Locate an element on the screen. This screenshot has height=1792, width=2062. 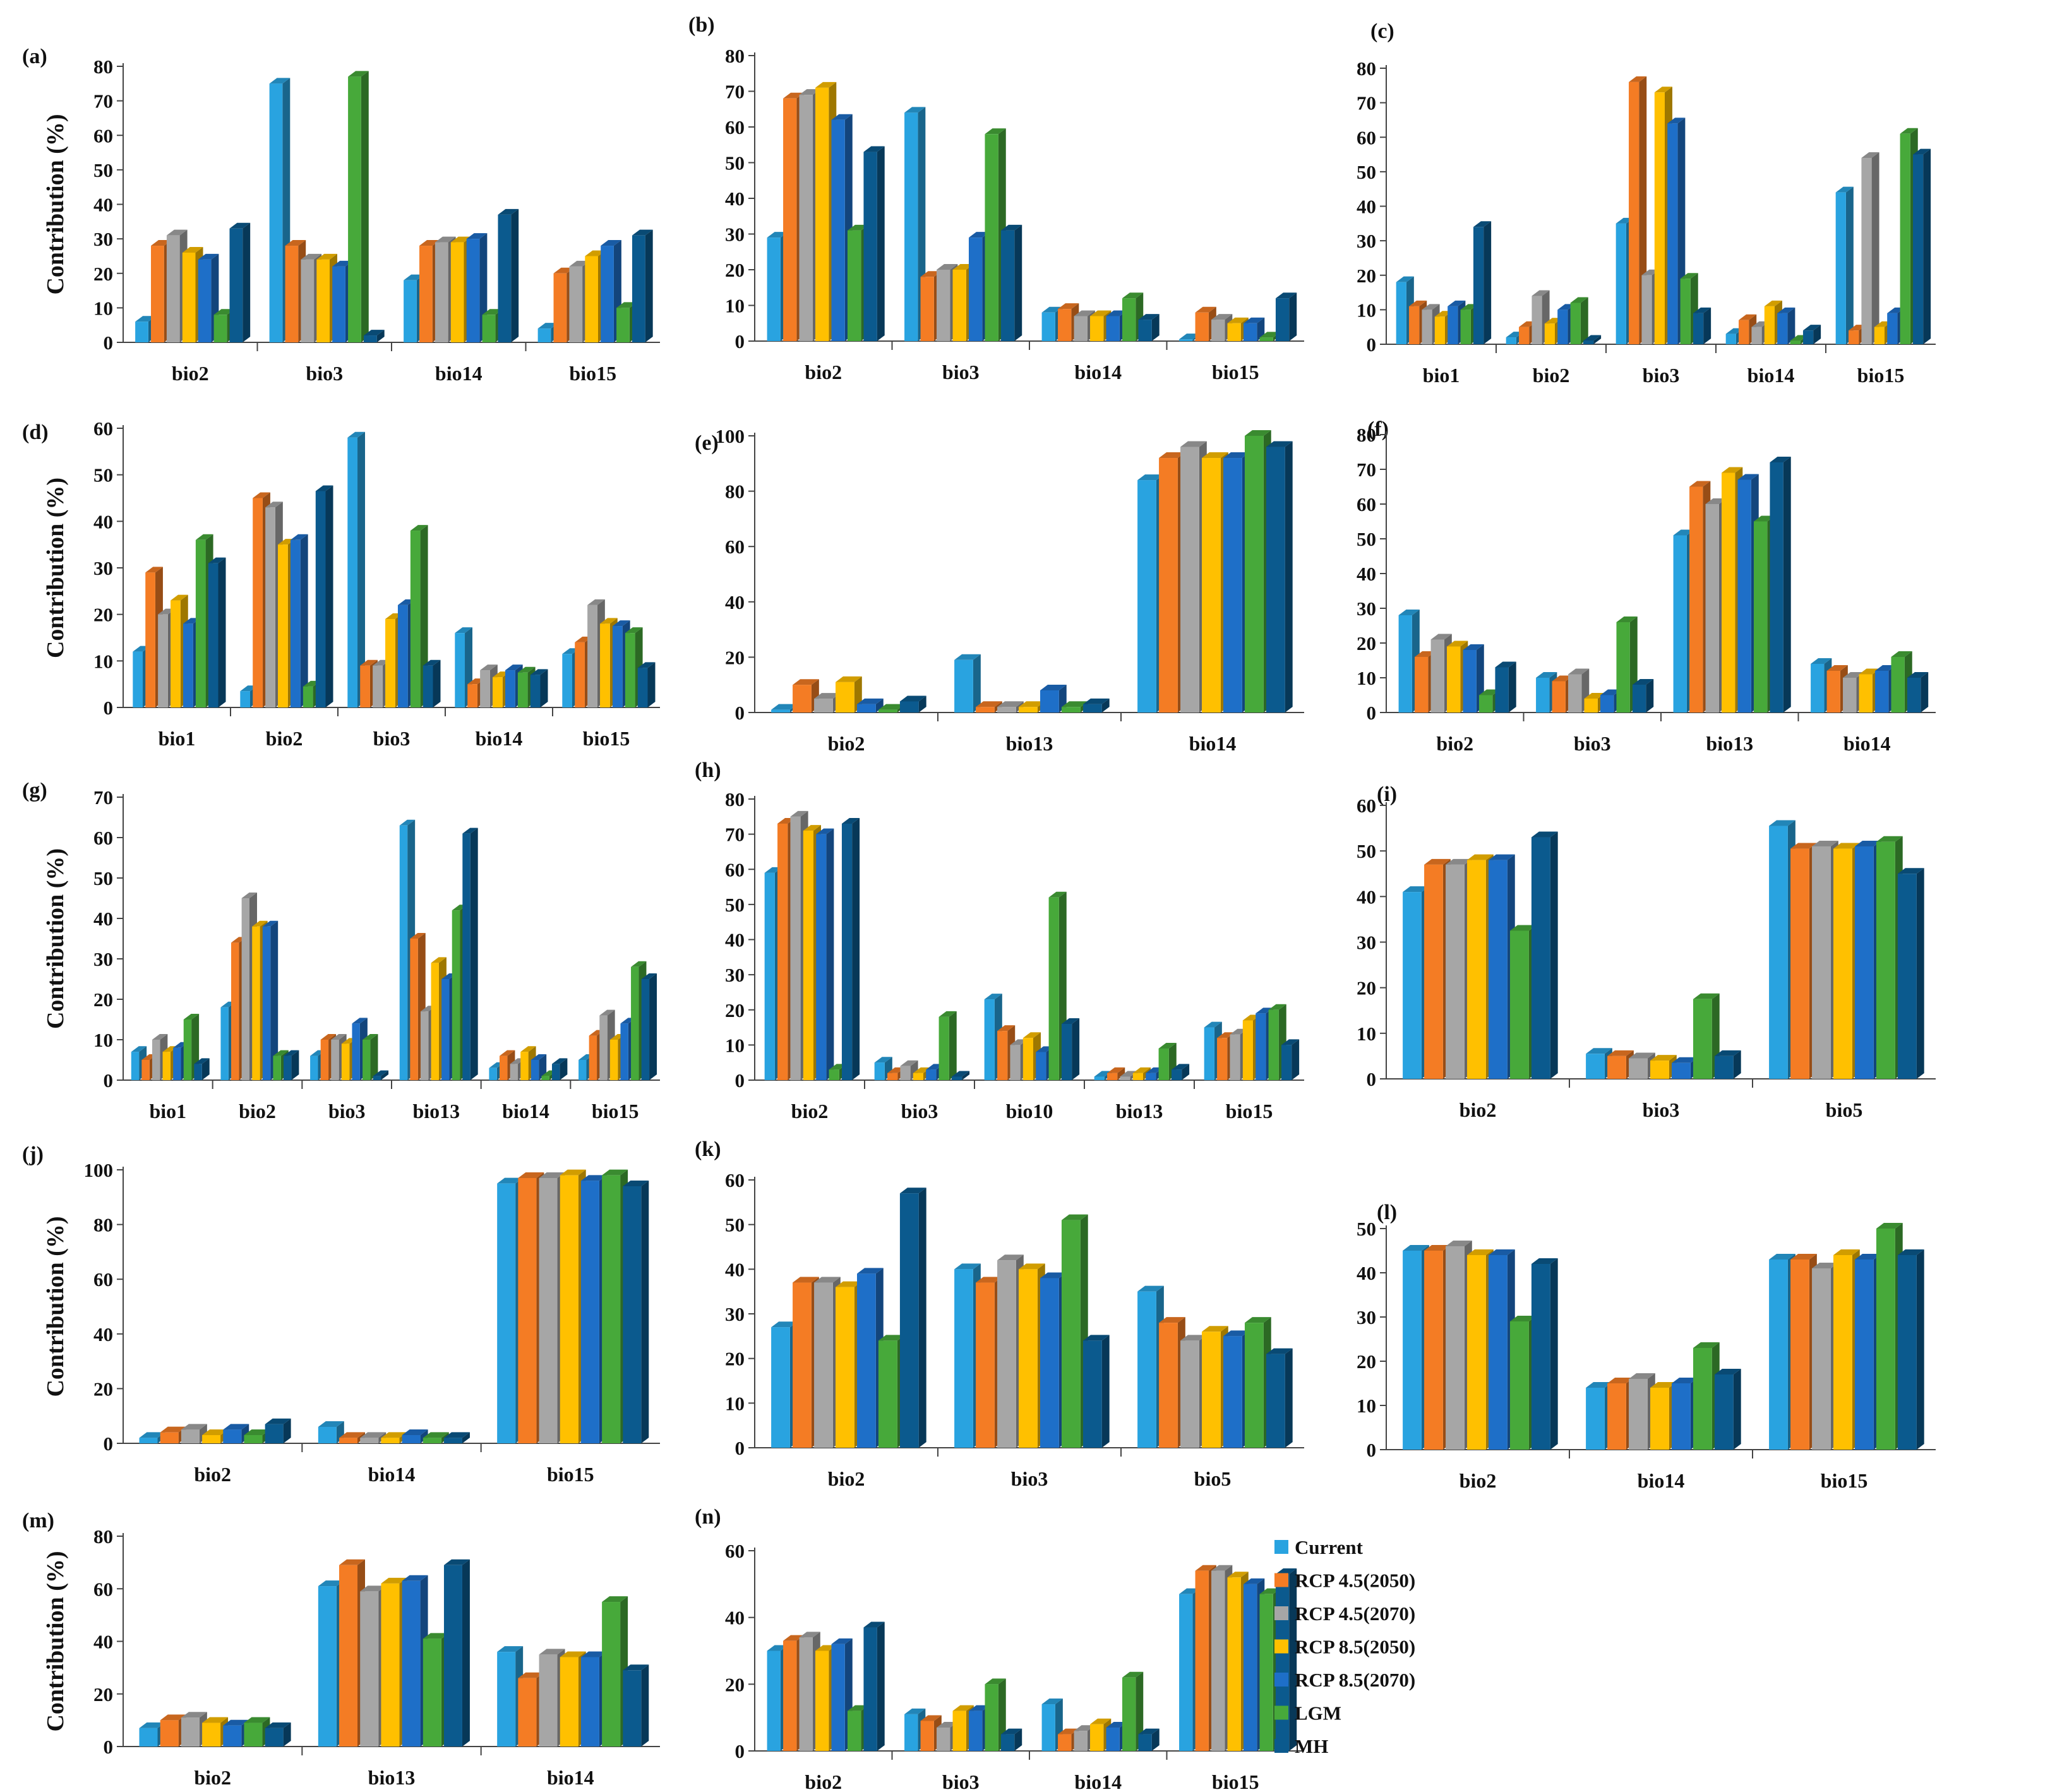
y-tick-label: 10 is located at coordinates (1366, 1034).